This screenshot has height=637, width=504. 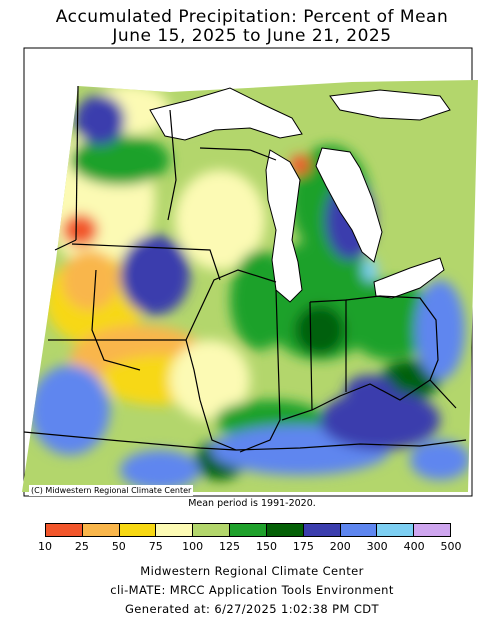 What do you see at coordinates (414, 546) in the screenshot?
I see `legend-tick-label: 400` at bounding box center [414, 546].